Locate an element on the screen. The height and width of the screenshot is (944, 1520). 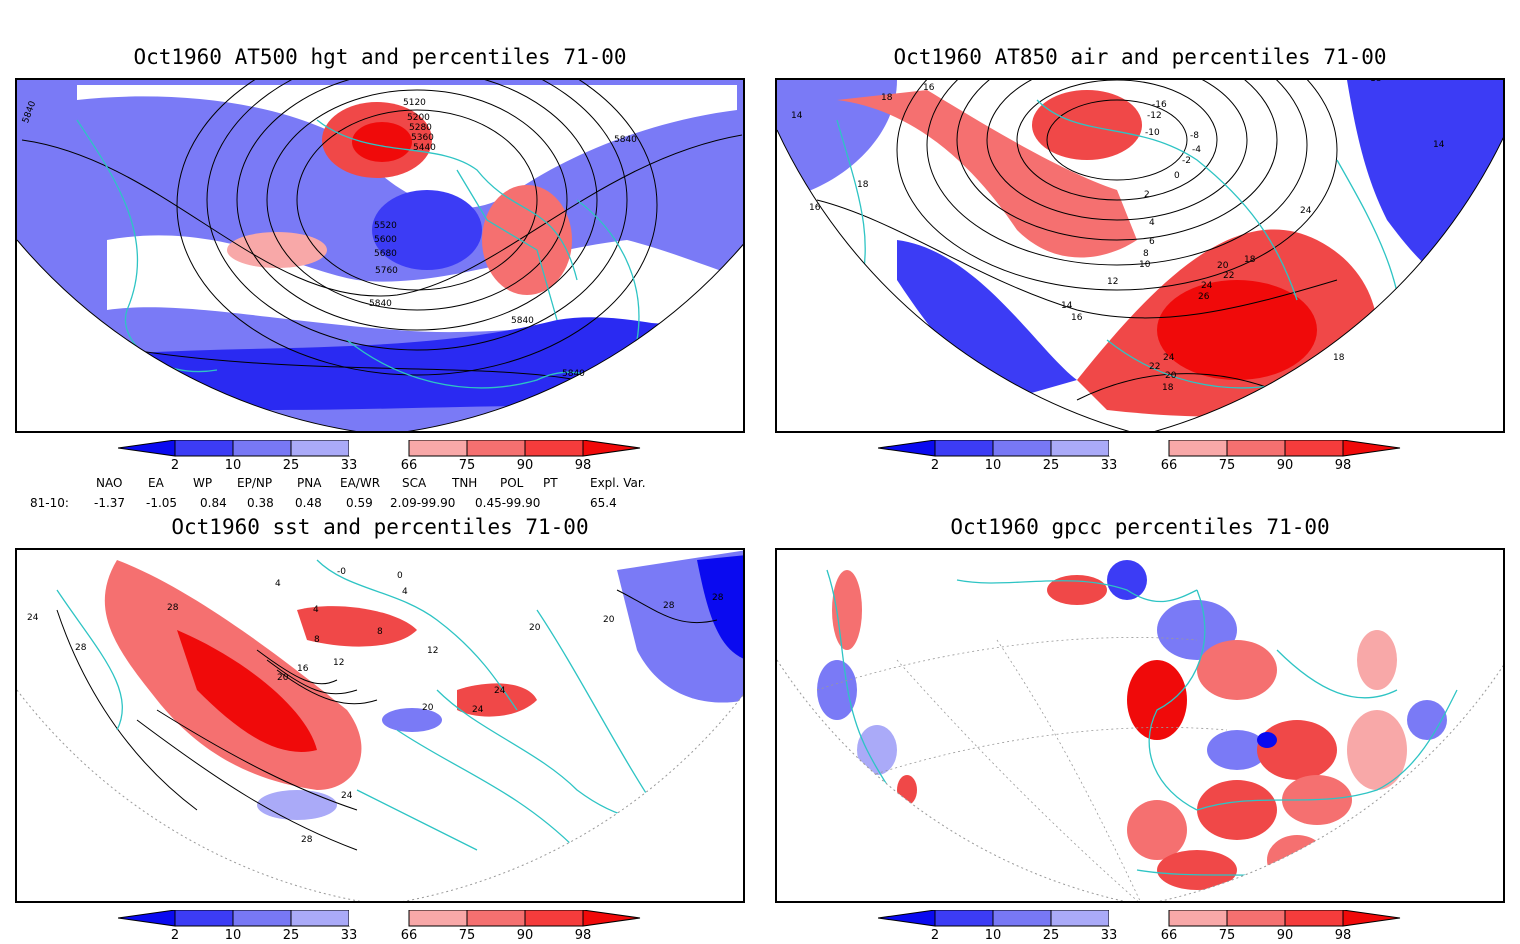
svg-text: 5360 is located at coordinates (422, 138).